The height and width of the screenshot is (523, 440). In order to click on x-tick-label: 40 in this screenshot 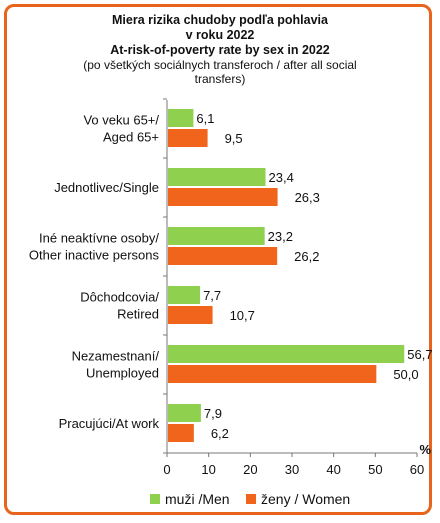, I will do `click(333, 469)`.